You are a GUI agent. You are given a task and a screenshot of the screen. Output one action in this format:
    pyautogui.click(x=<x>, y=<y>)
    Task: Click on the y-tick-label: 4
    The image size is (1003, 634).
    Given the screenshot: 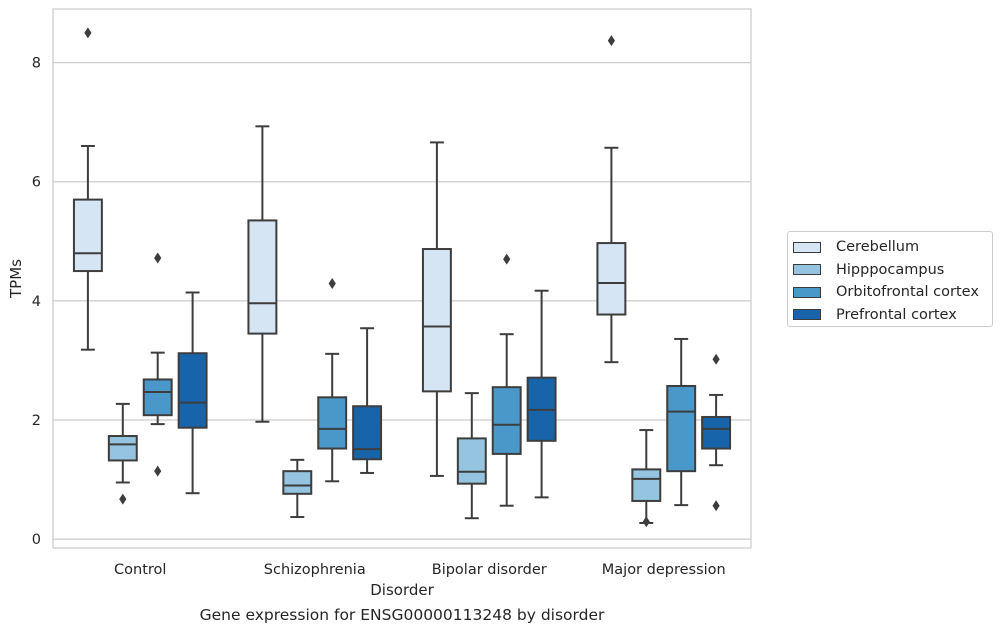 What is the action you would take?
    pyautogui.click(x=36, y=302)
    